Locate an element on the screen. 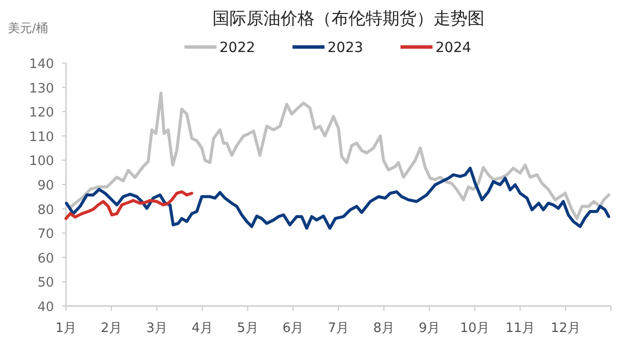  x-tick-label: 5月 is located at coordinates (247, 328).